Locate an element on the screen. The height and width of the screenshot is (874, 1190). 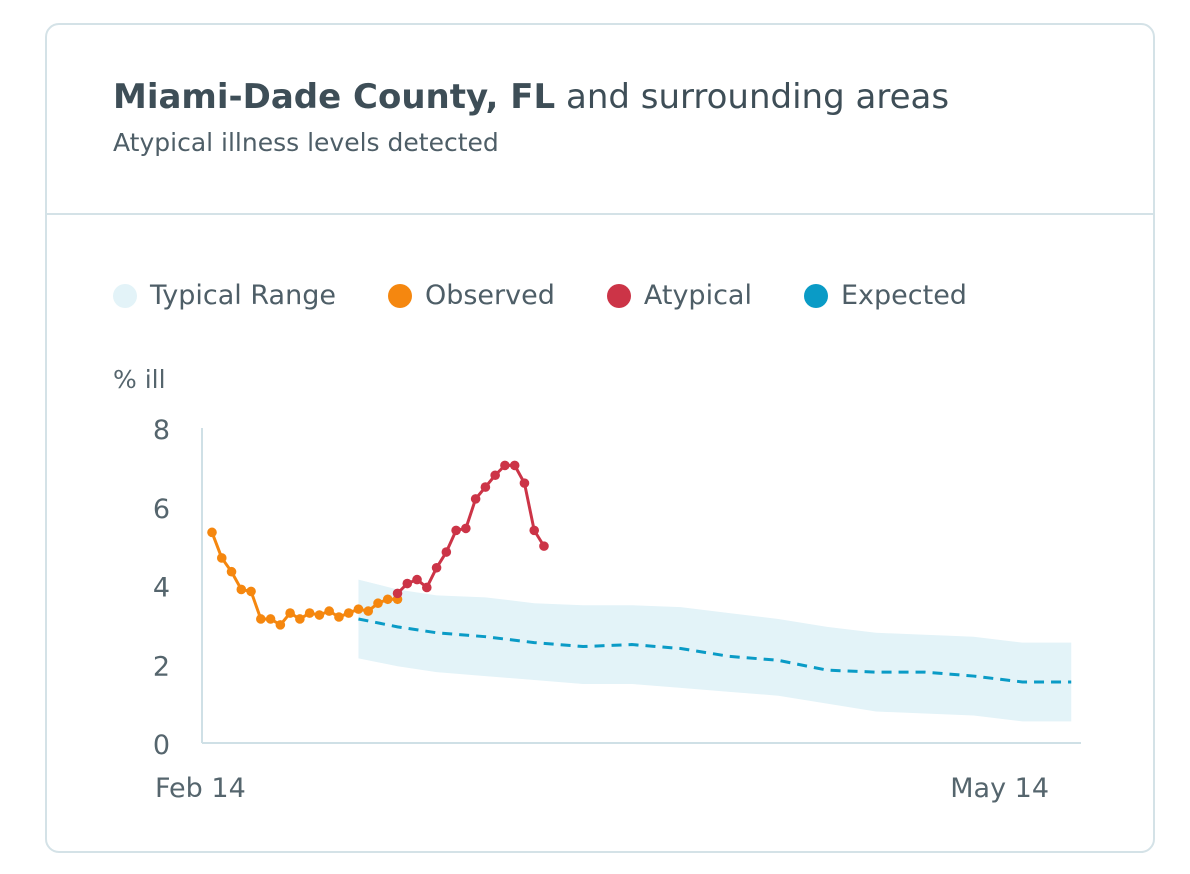
legend-item-observed: Observed is located at coordinates (471, 295).